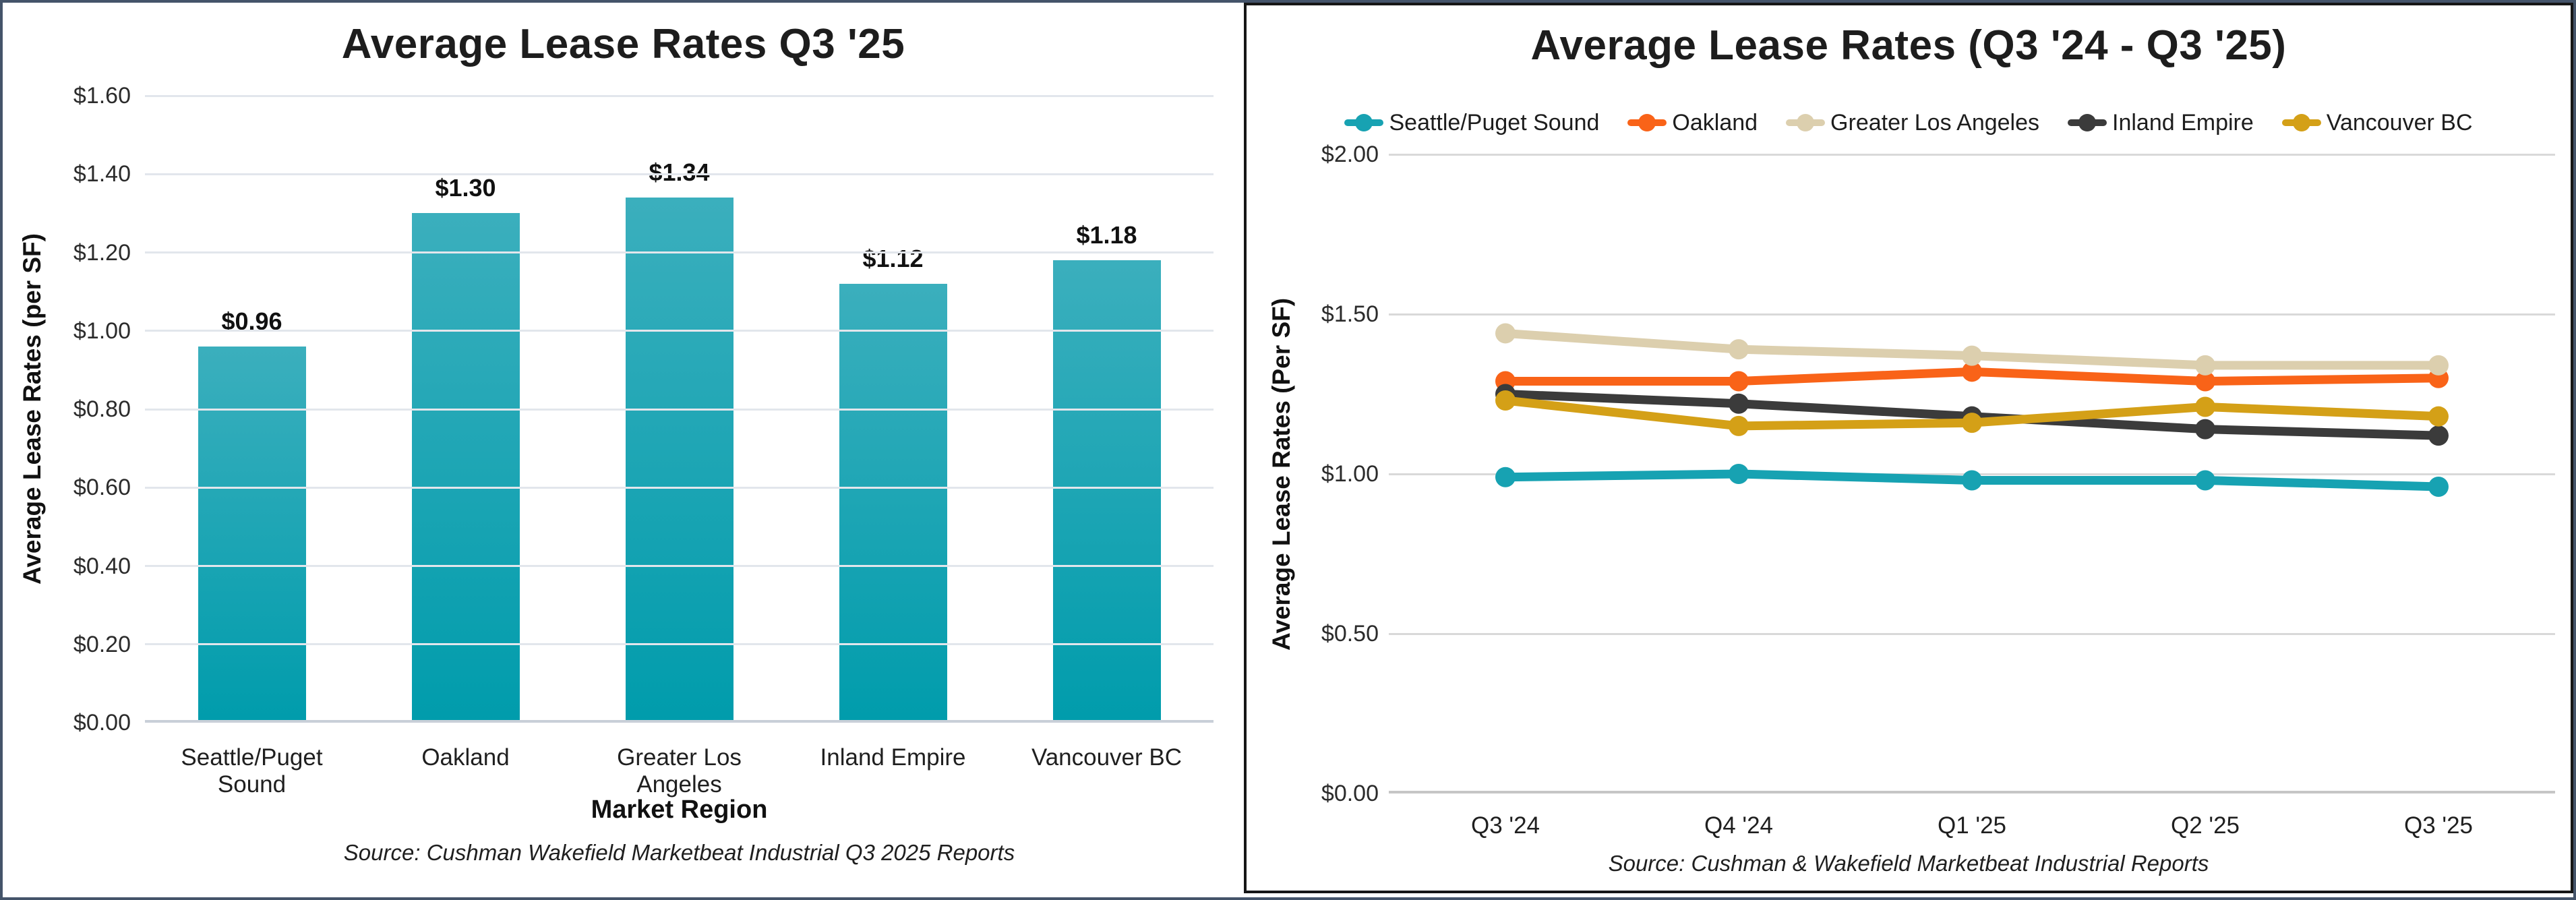 This screenshot has width=2576, height=900. I want to click on bar-inland-empire, so click(893, 503).